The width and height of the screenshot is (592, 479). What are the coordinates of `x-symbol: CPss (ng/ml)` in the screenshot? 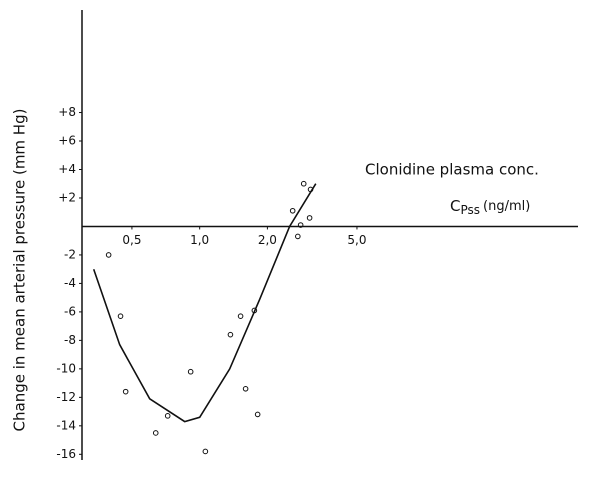 It's located at (490, 207).